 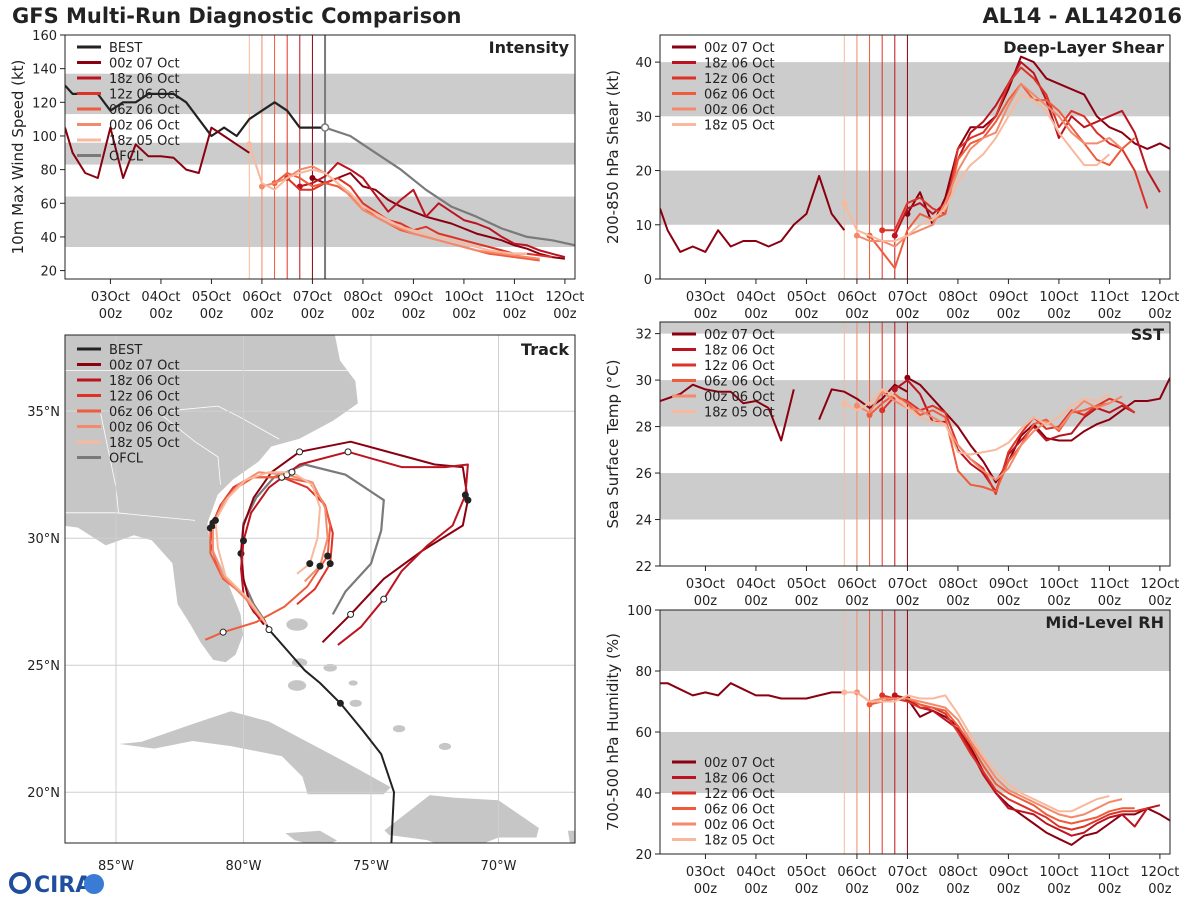 What do you see at coordinates (44, 103) in the screenshot?
I see `y-tick-label: 120` at bounding box center [44, 103].